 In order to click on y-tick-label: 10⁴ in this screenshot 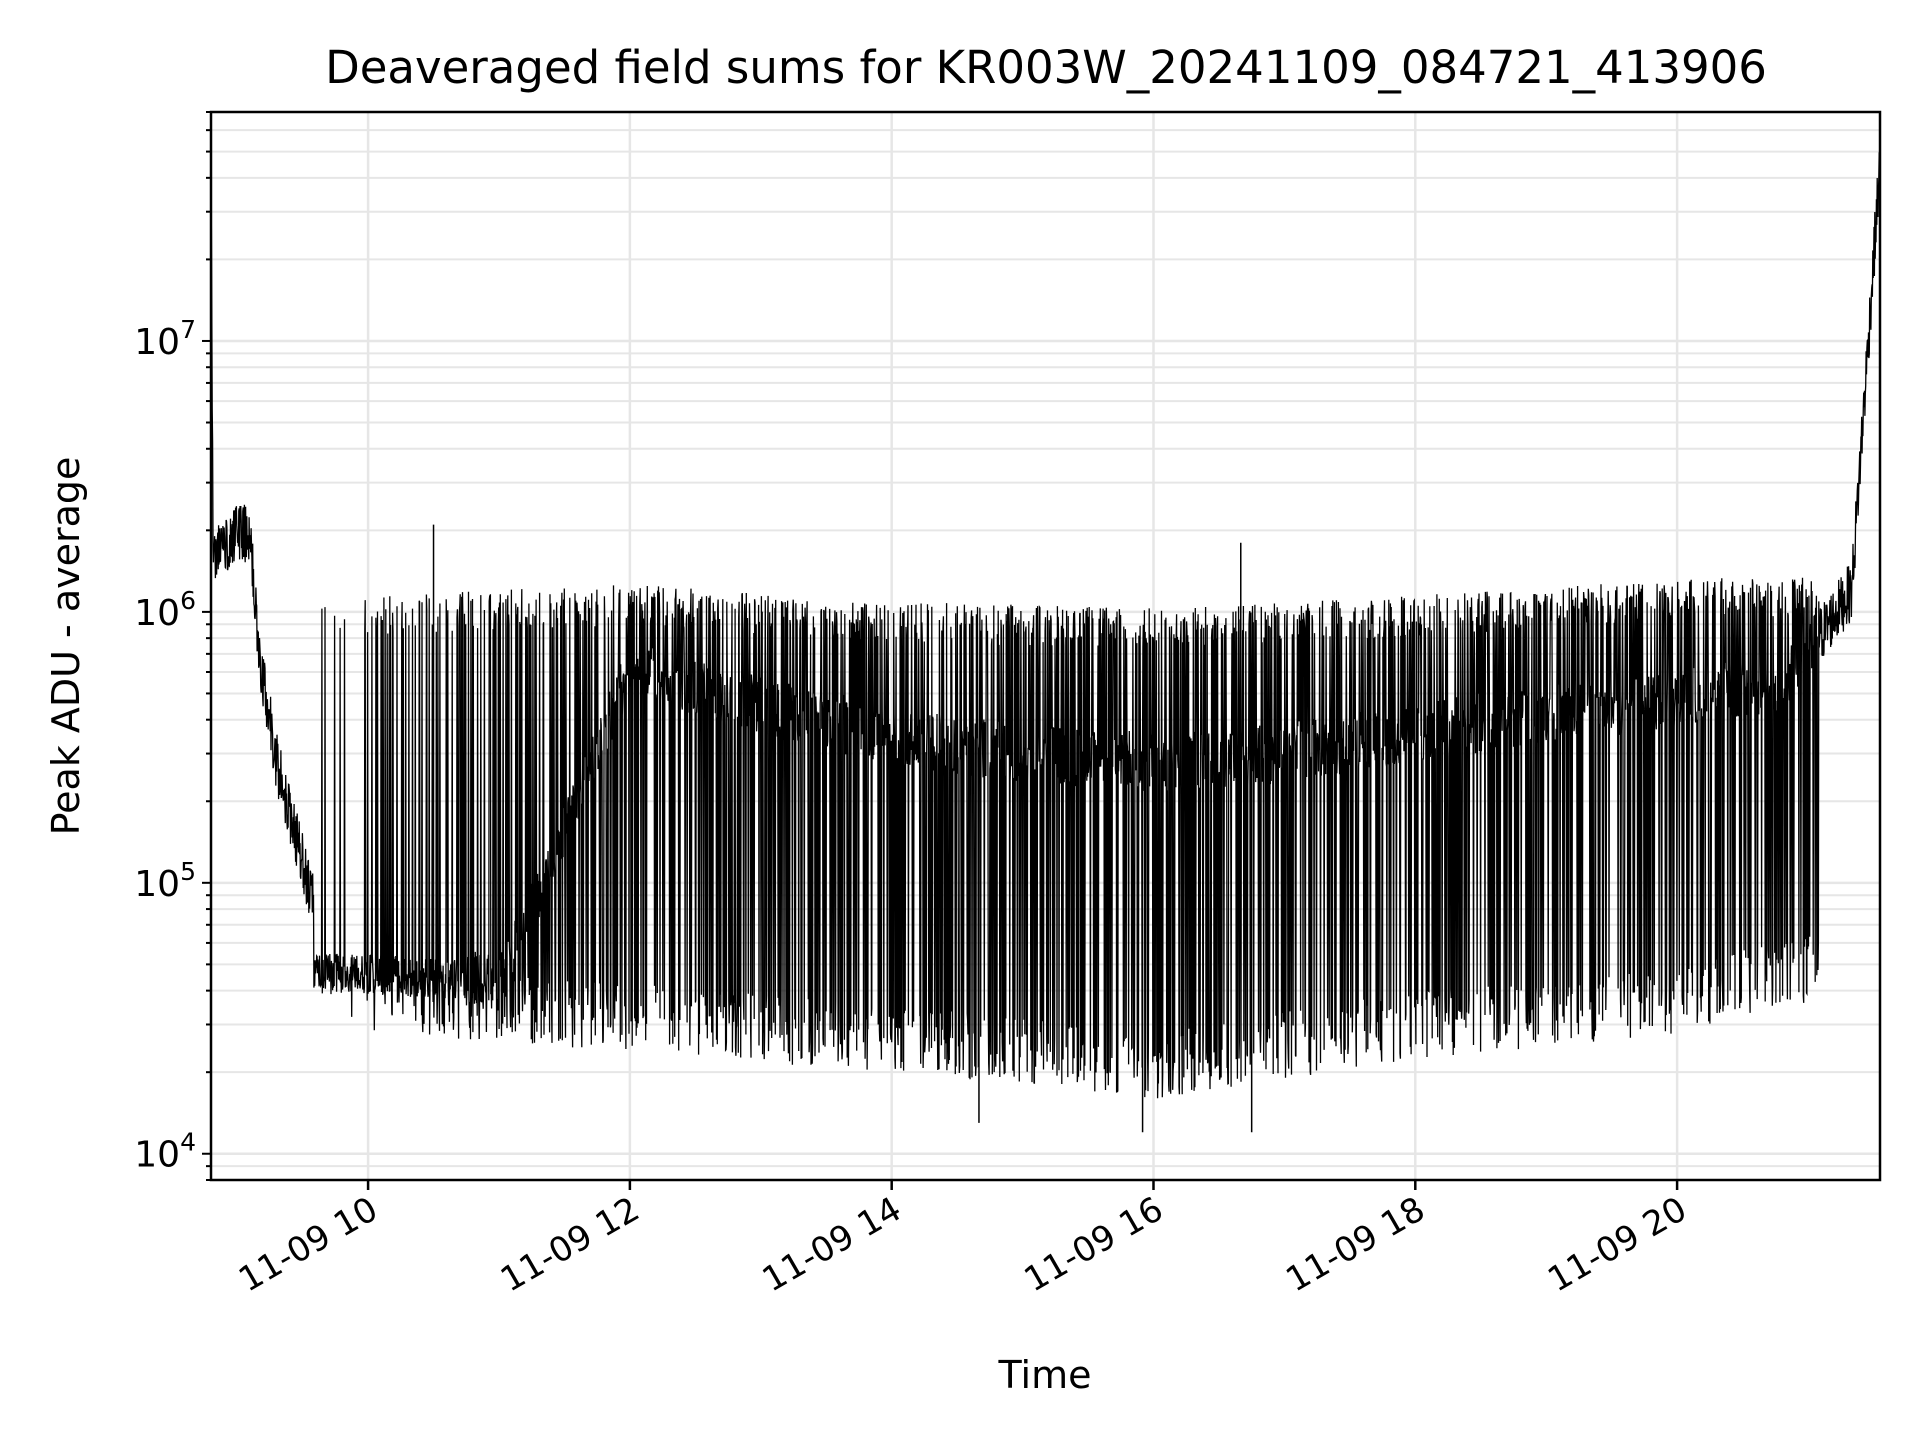, I will do `click(165, 1152)`.